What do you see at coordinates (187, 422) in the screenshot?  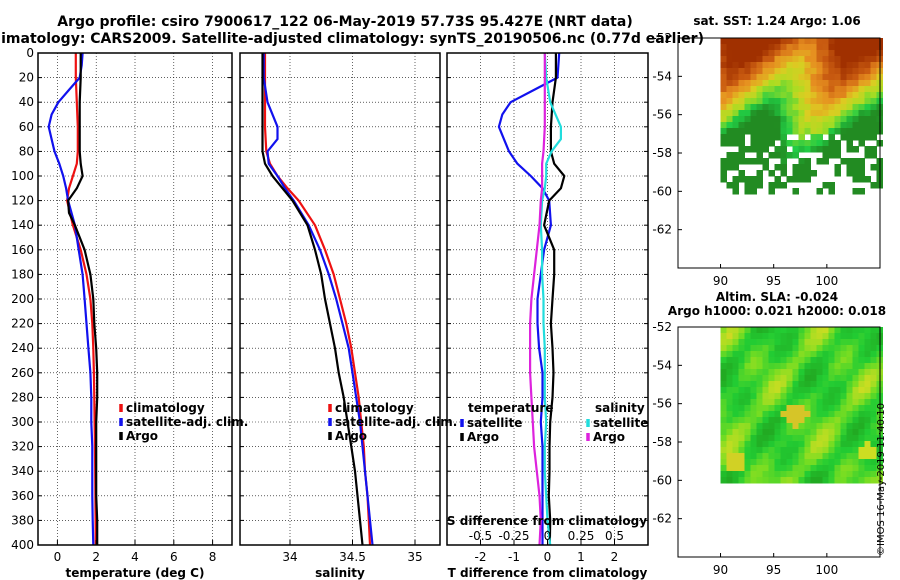 I see `legend-label: satellite-adj. clim.` at bounding box center [187, 422].